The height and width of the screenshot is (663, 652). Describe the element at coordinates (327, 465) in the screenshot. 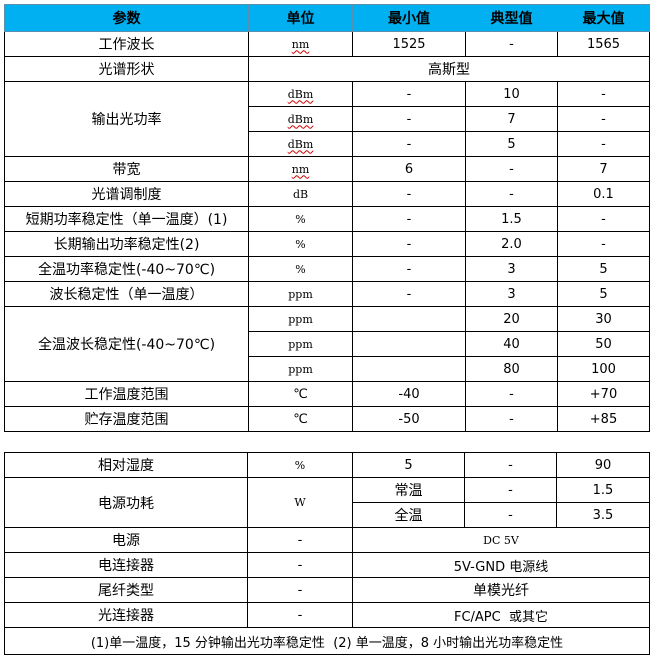

I see `table-row: 相对湿度 % 5 - 90` at that location.